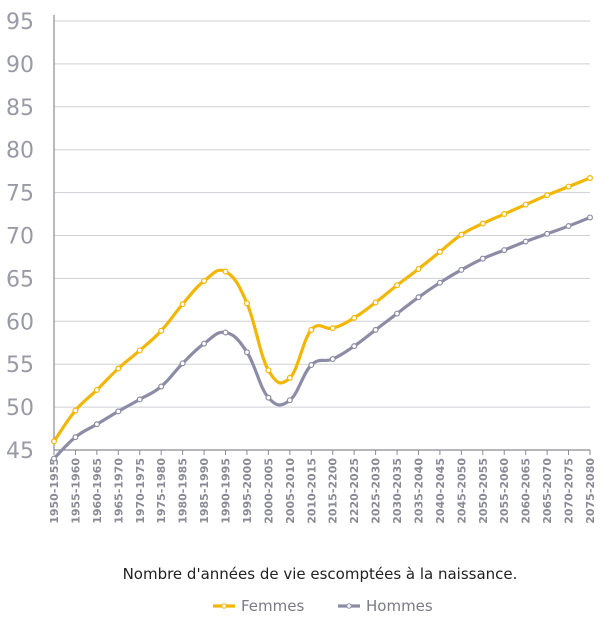 This screenshot has width=600, height=626. I want to click on legend: Femmes Hommes, so click(323, 606).